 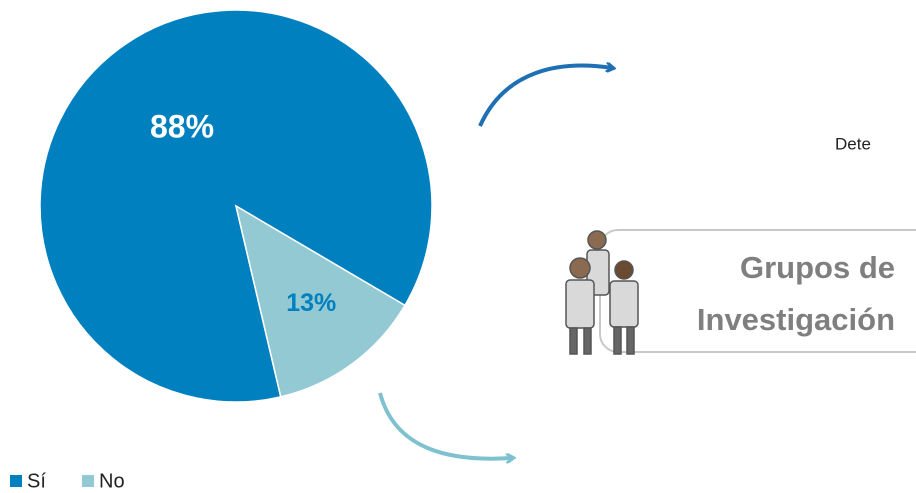 What do you see at coordinates (36, 481) in the screenshot?
I see `legend-label: Sí` at bounding box center [36, 481].